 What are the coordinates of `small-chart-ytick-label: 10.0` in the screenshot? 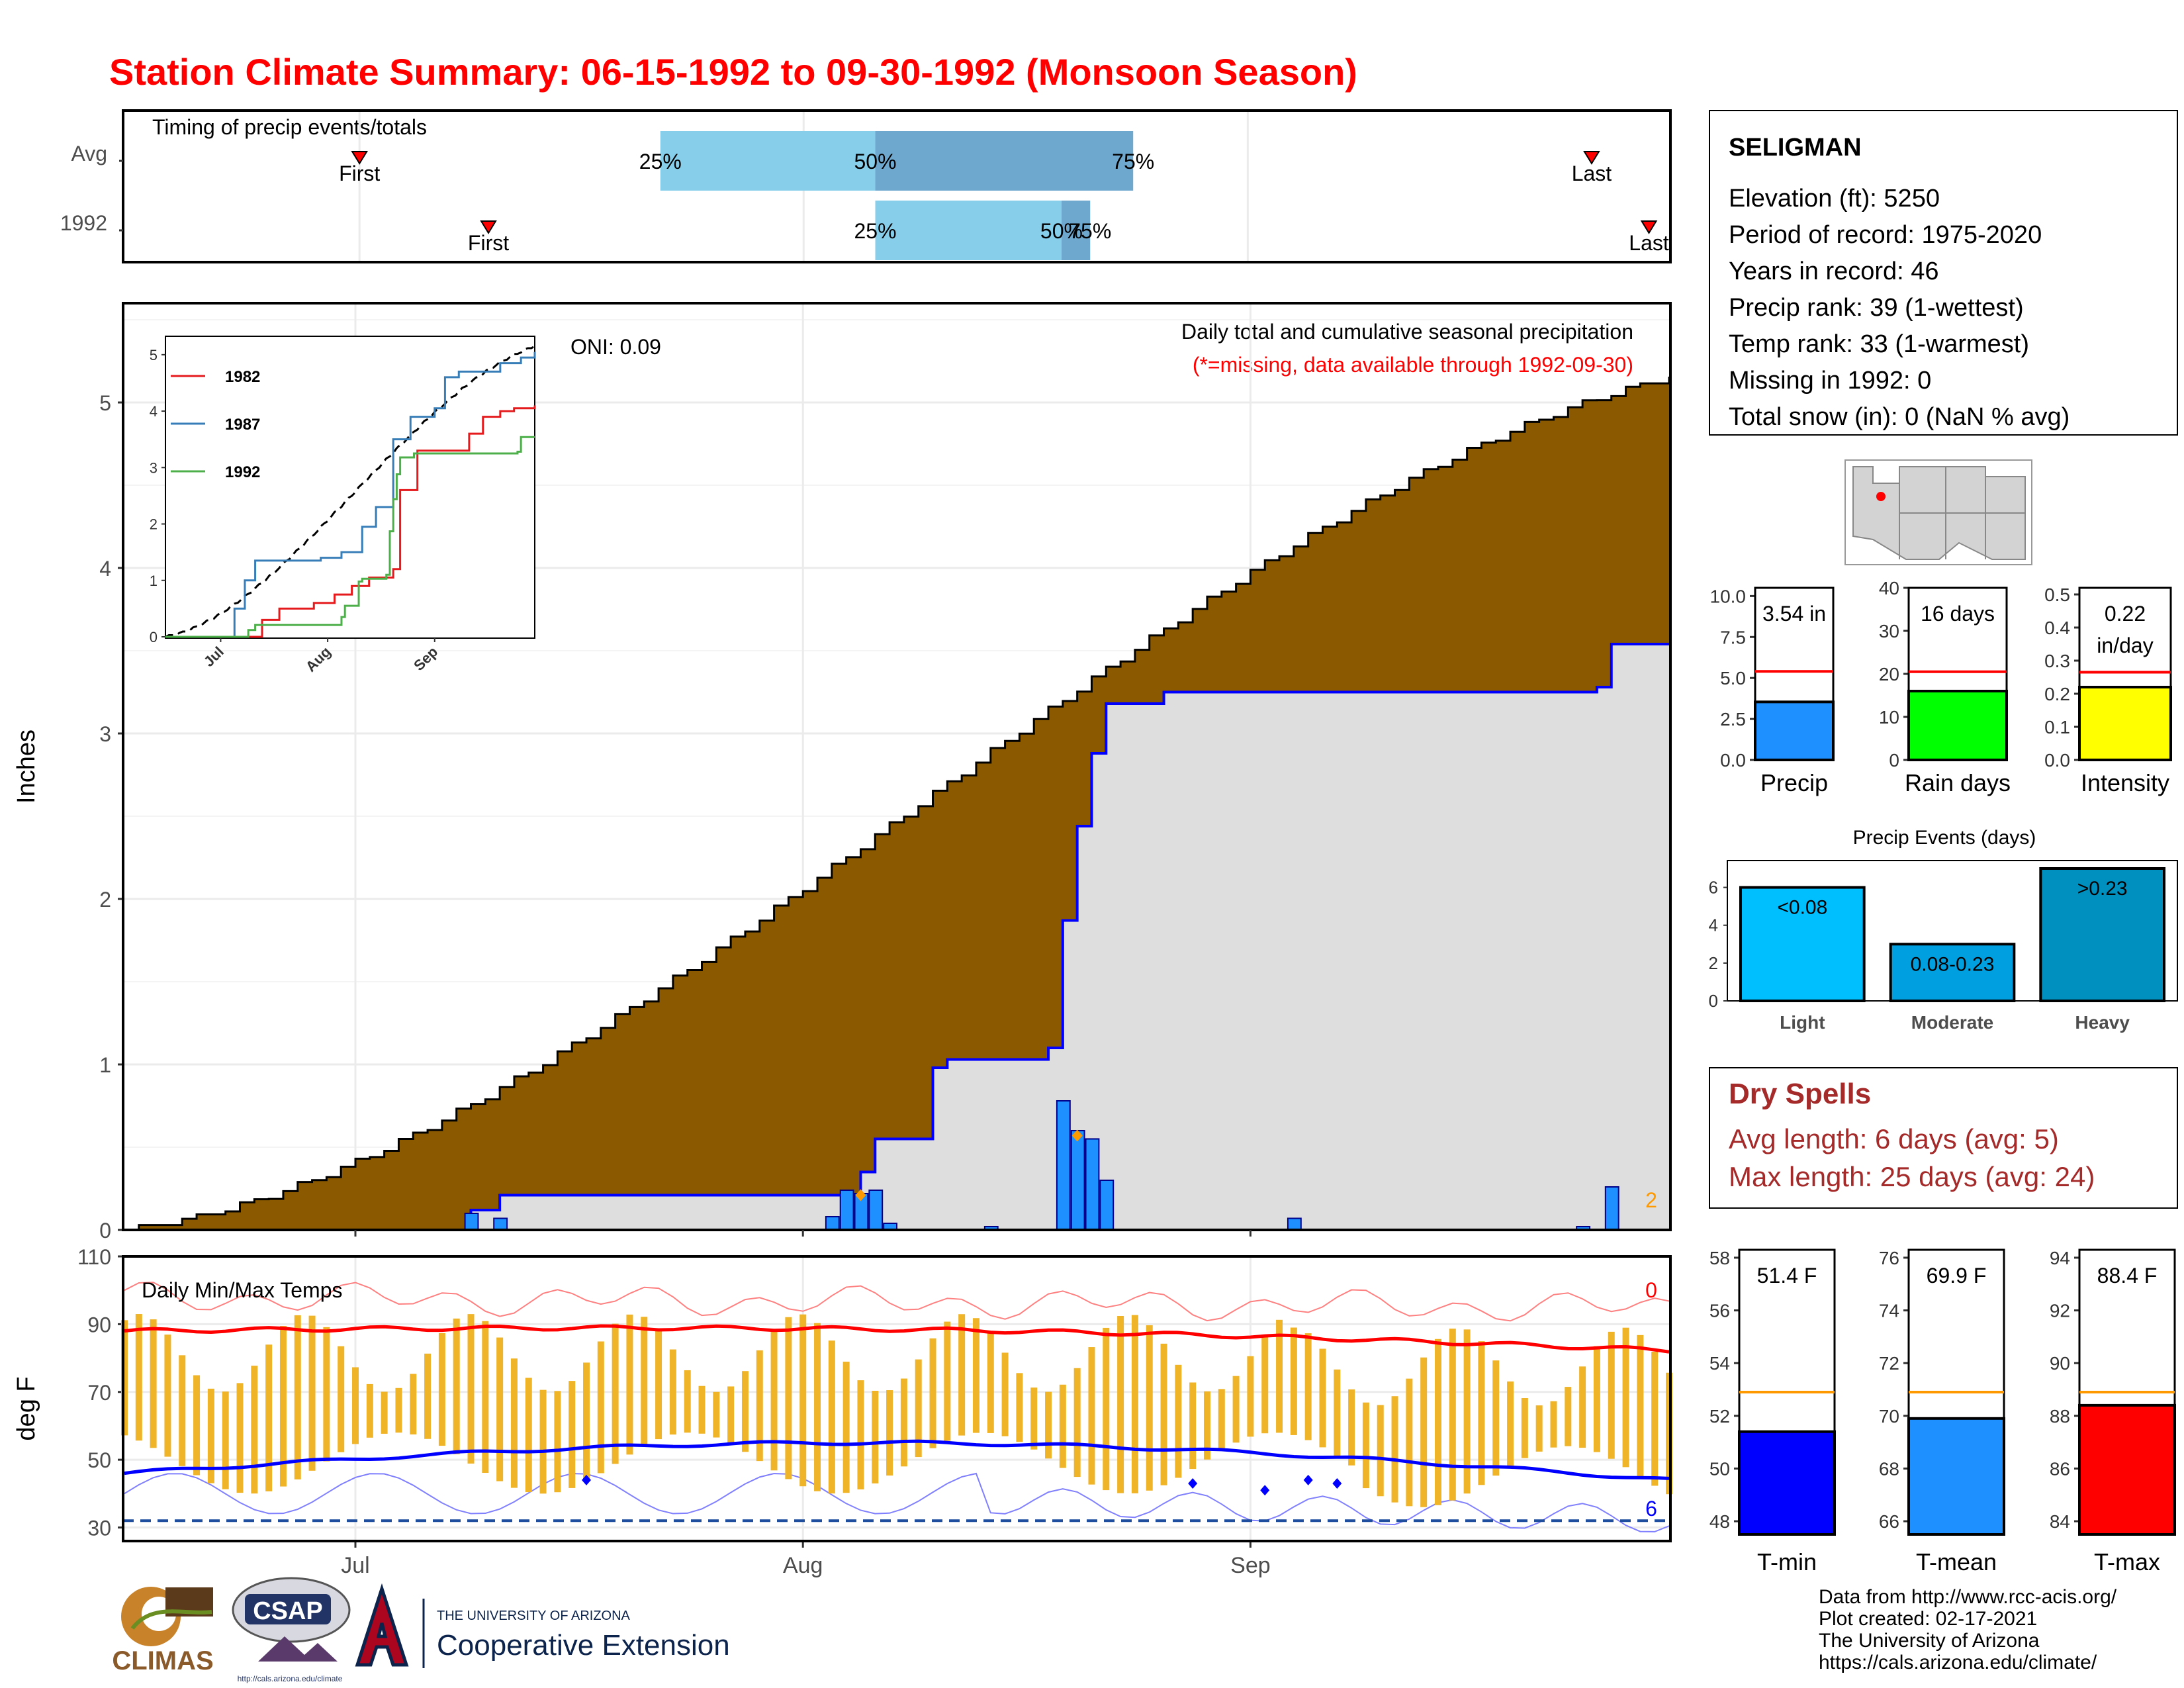 It's located at (1729, 596).